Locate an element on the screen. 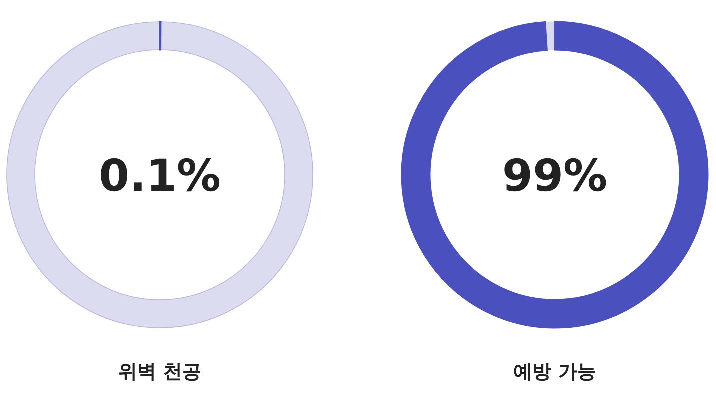 Image resolution: width=716 pixels, height=393 pixels. text: 0.1% is located at coordinates (160, 176).